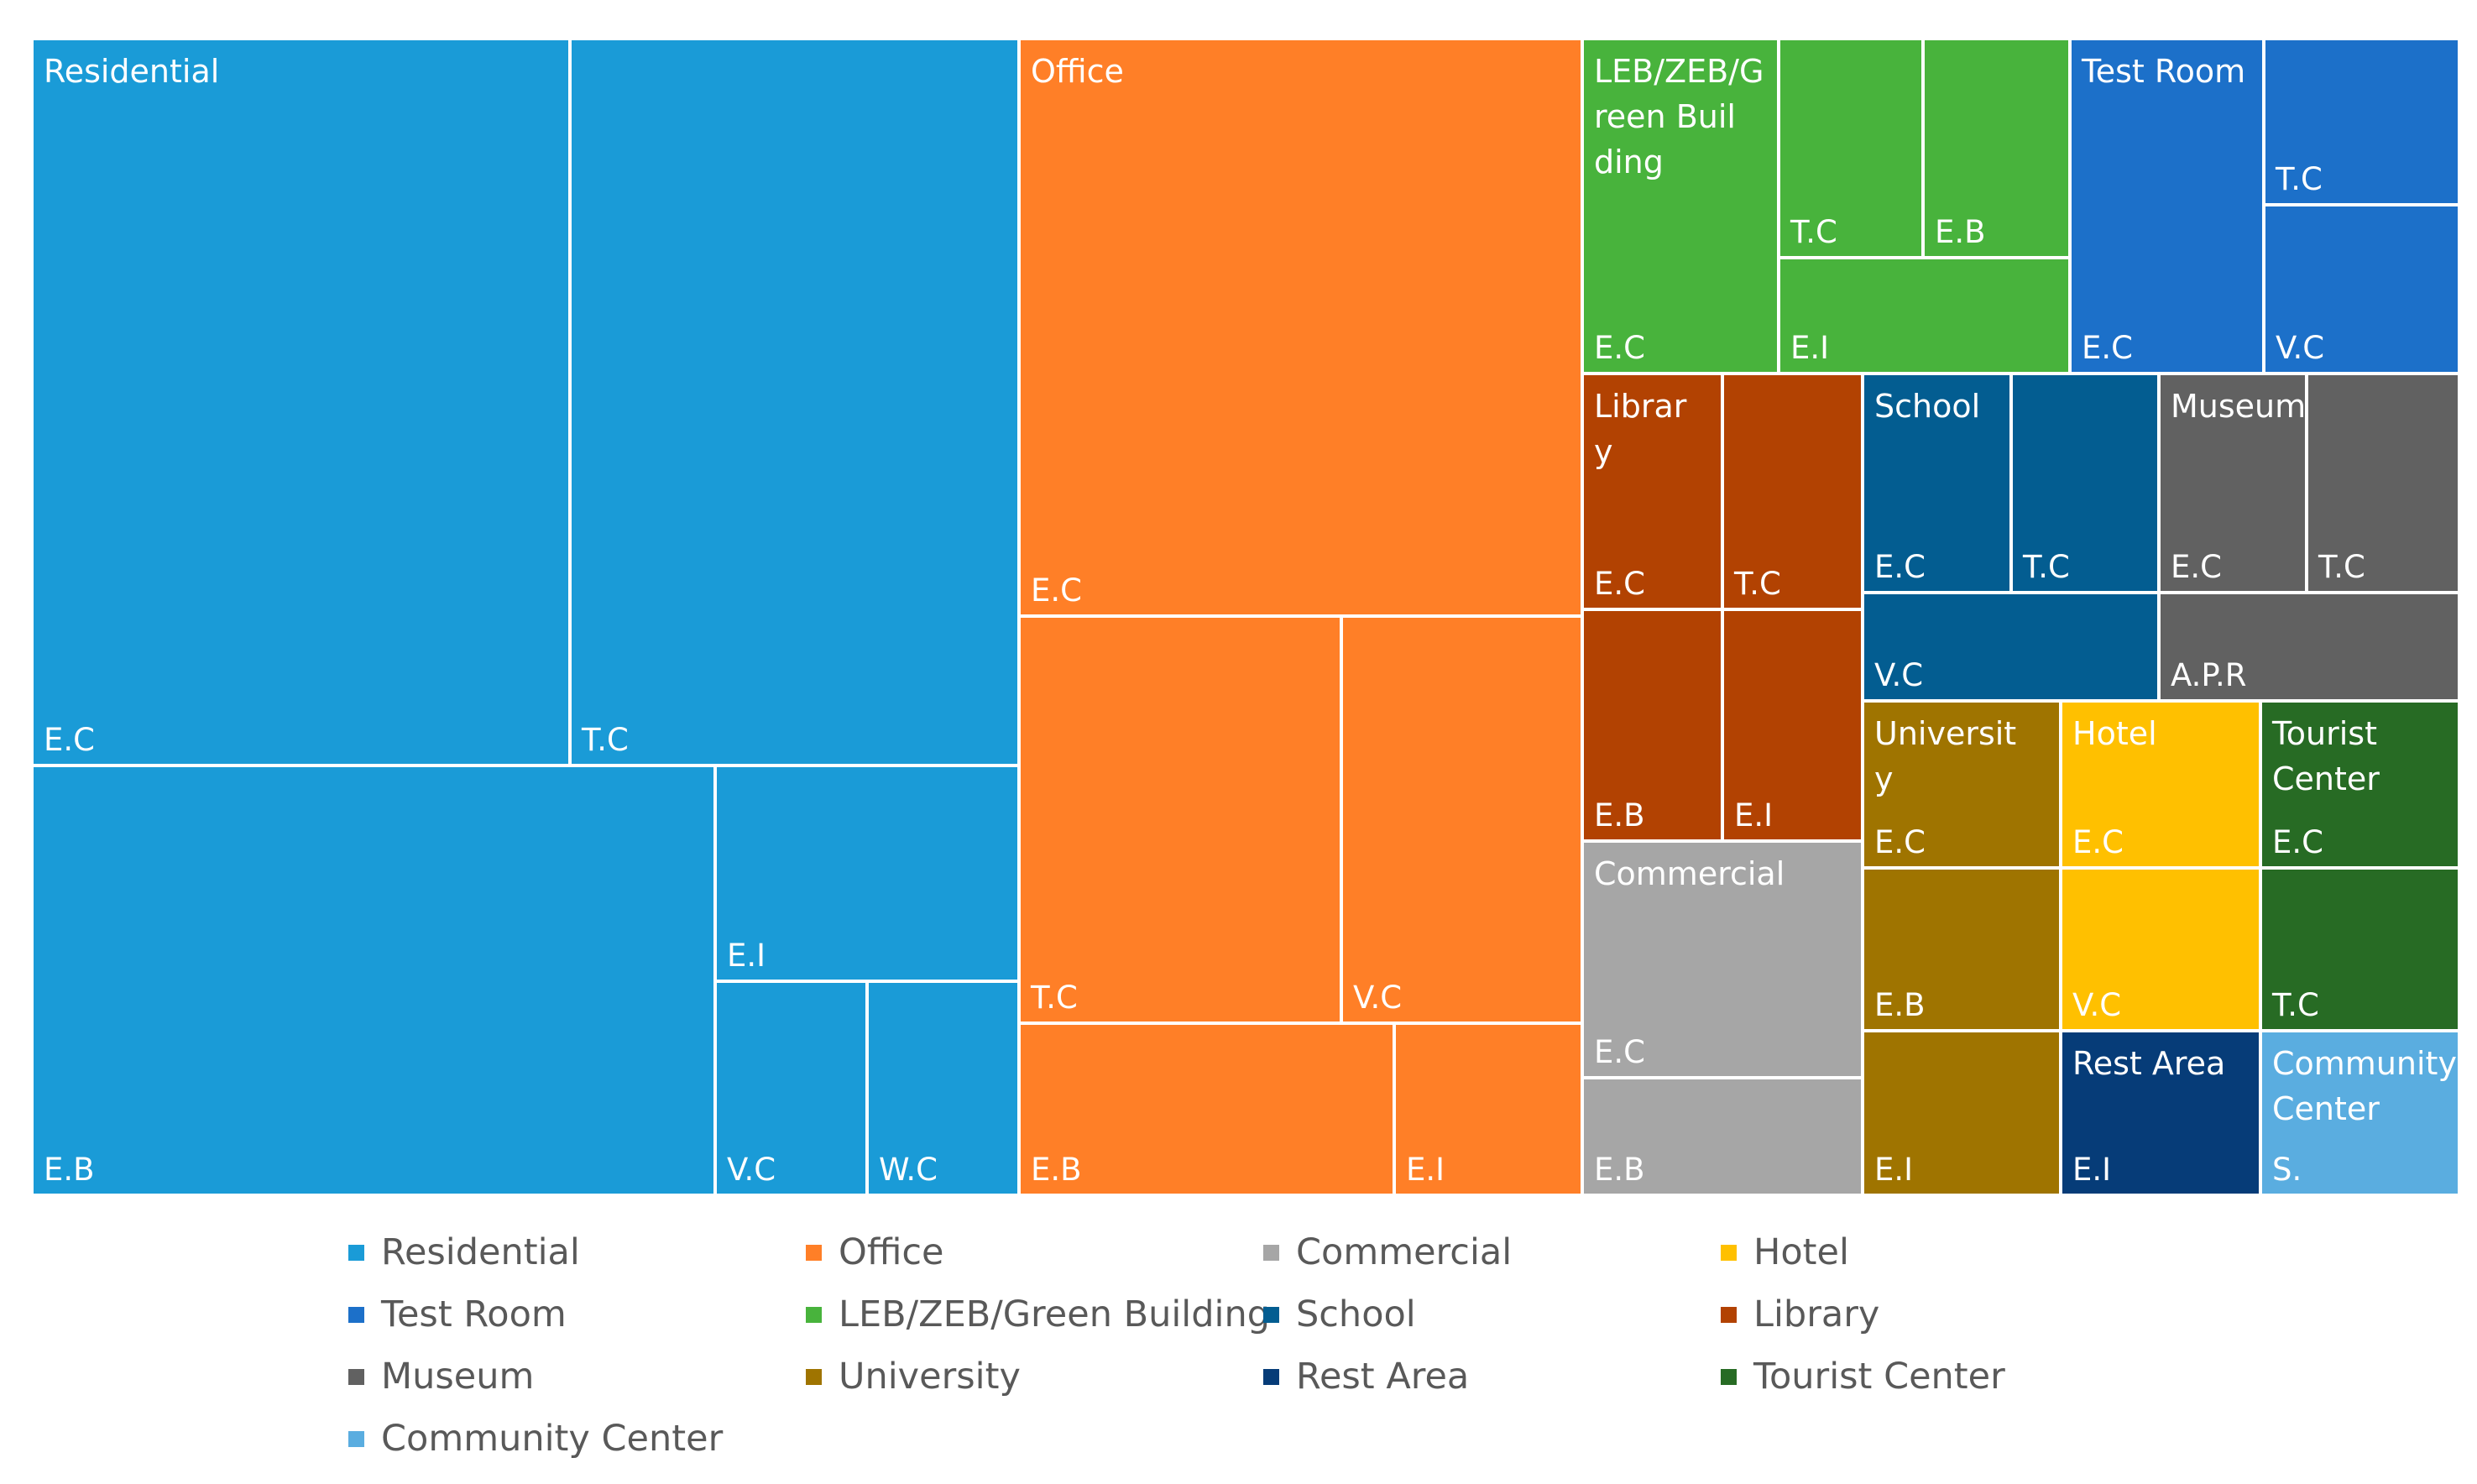  Describe the element at coordinates (131, 71) in the screenshot. I see `group-label-residential: Residential` at that location.